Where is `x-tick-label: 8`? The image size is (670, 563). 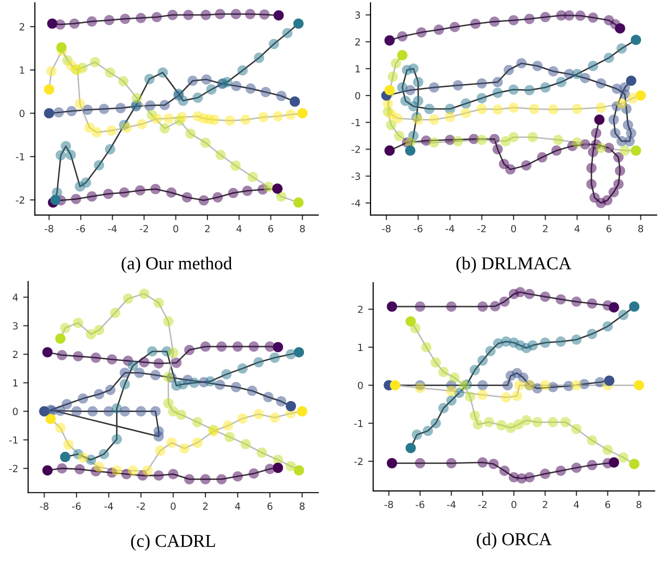
x-tick-label: 8 is located at coordinates (641, 228).